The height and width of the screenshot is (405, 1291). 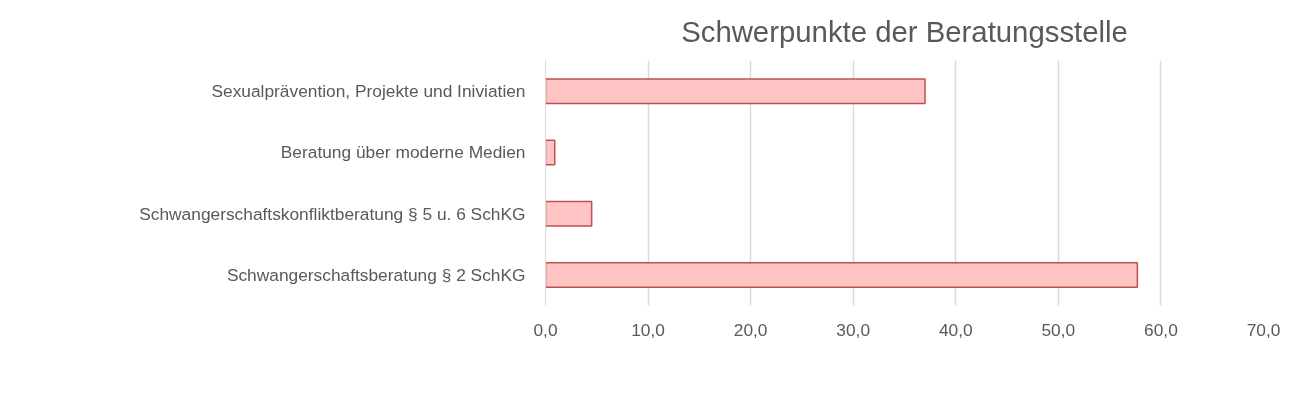 What do you see at coordinates (403, 152) in the screenshot?
I see `y-tick-label: Beratung über moderne Medien` at bounding box center [403, 152].